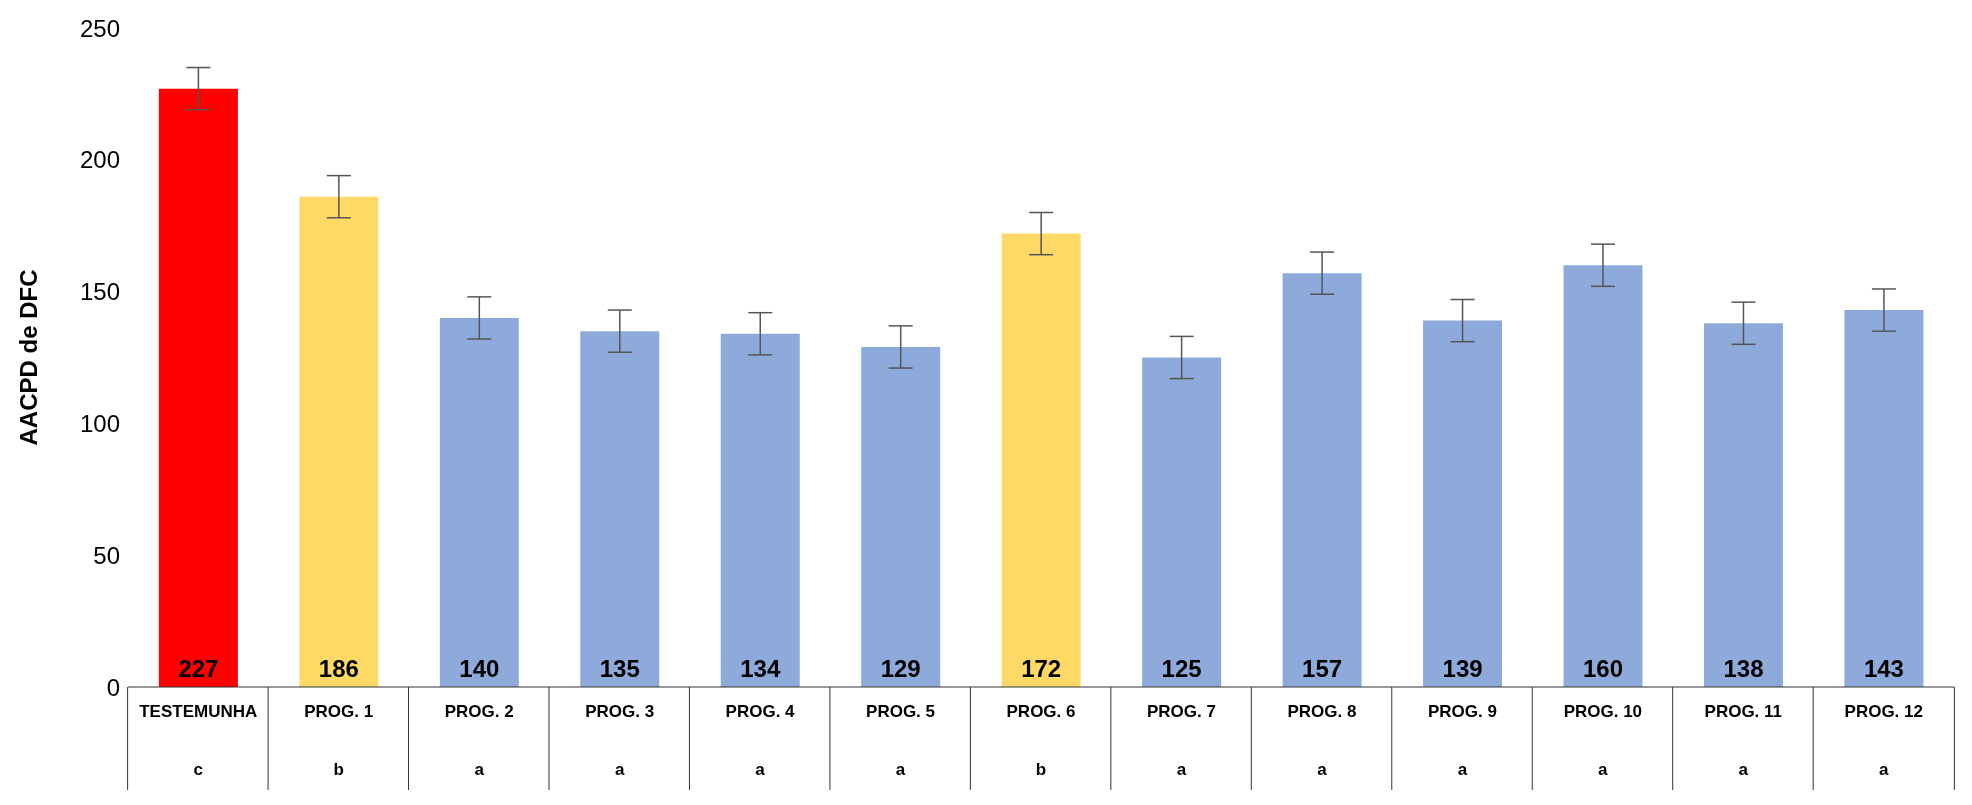  Describe the element at coordinates (479, 711) in the screenshot. I see `x-tick-label: PROG. 2` at that location.